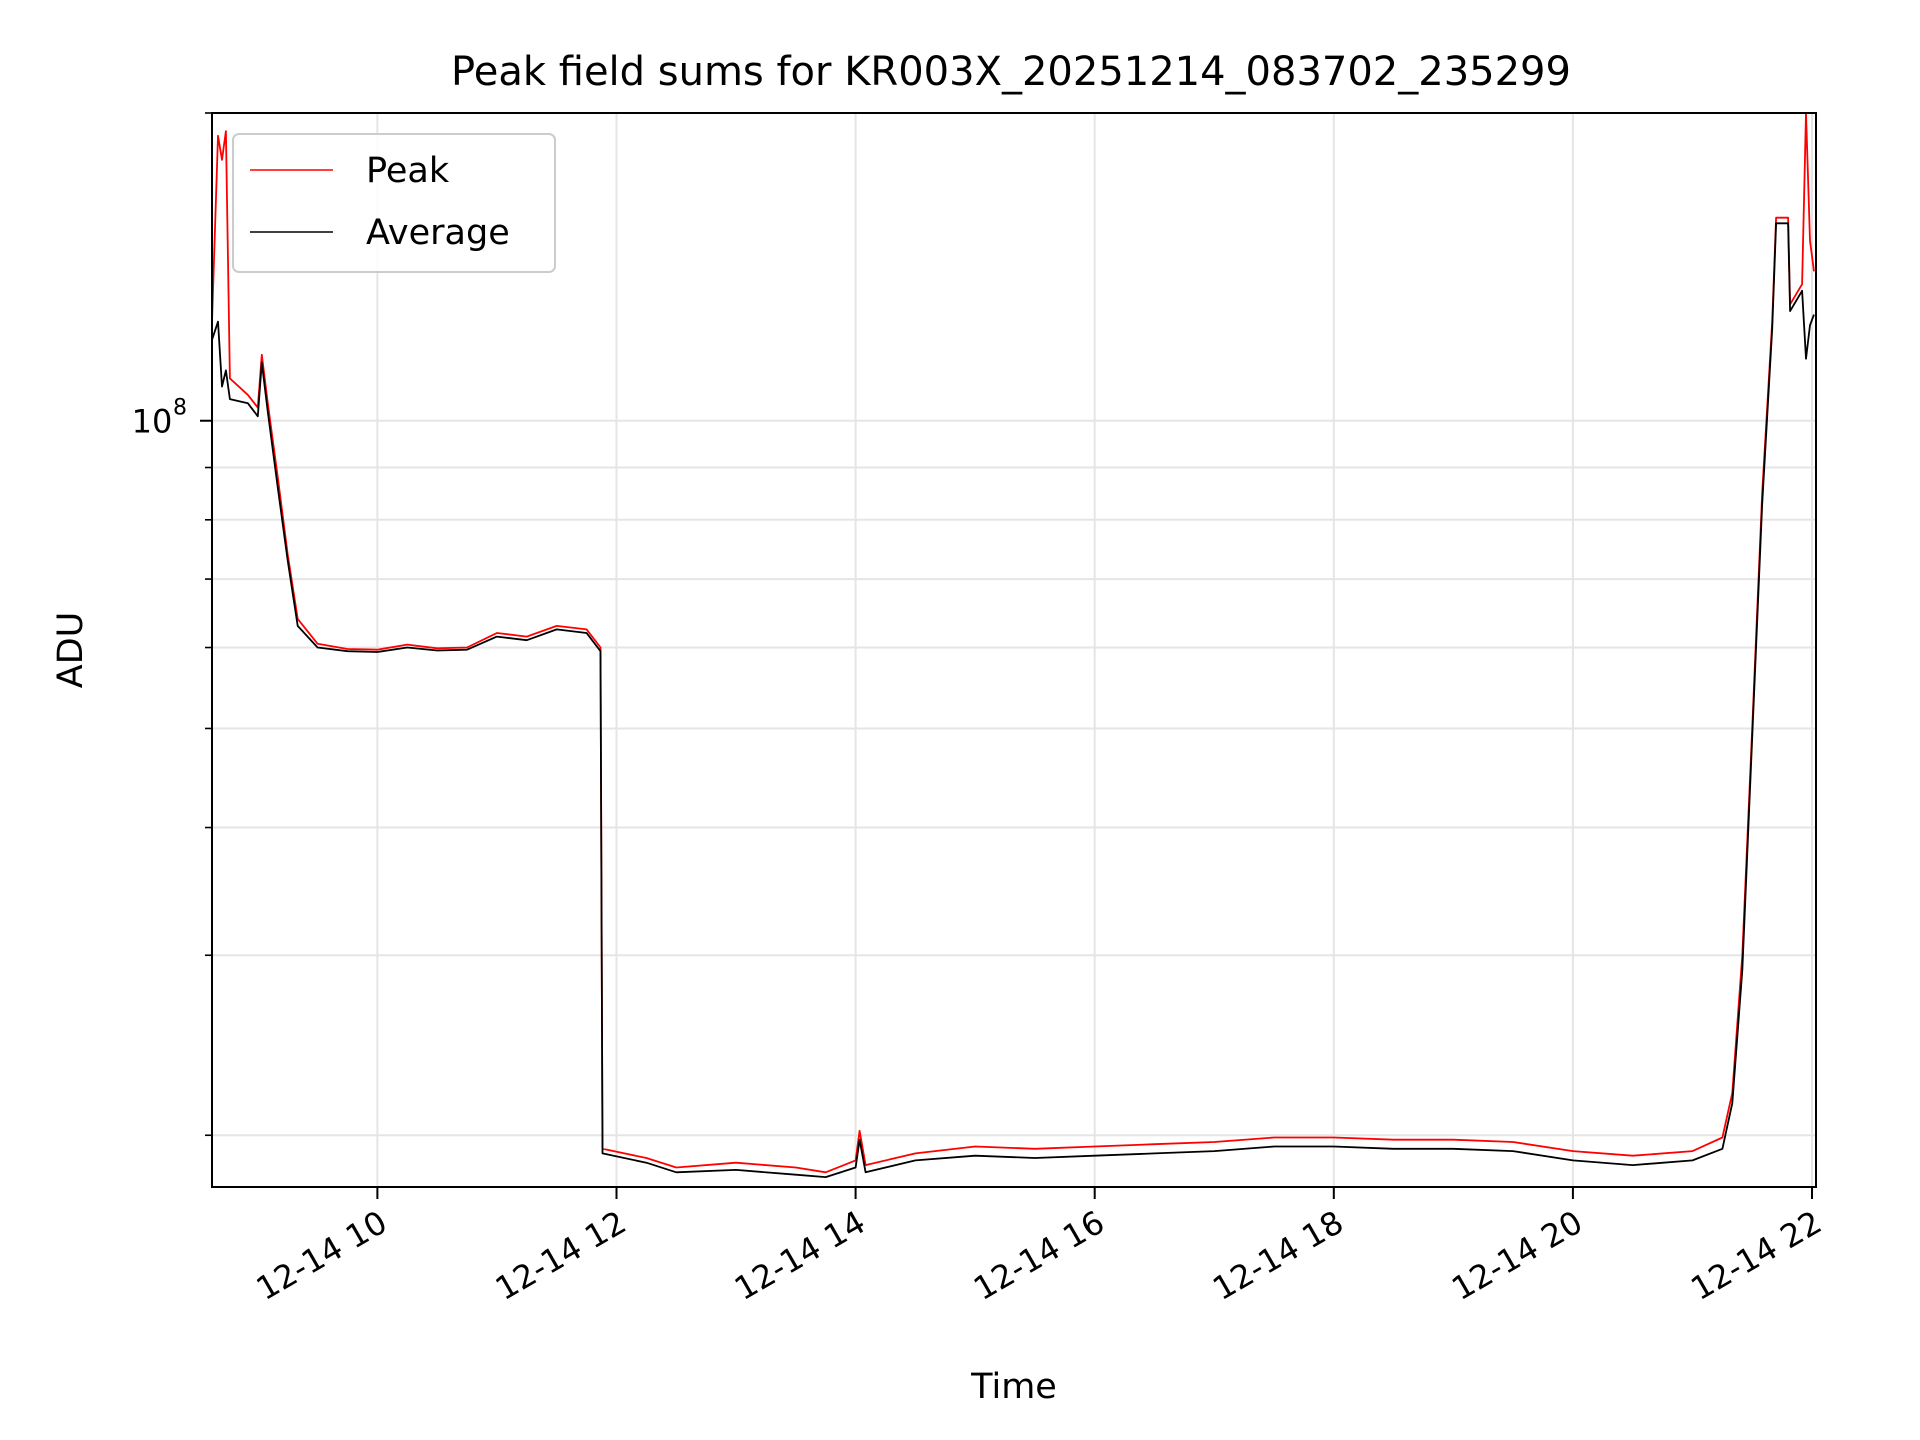 Image resolution: width=1920 pixels, height=1440 pixels. I want to click on legend-label-peak: Peak, so click(408, 171).